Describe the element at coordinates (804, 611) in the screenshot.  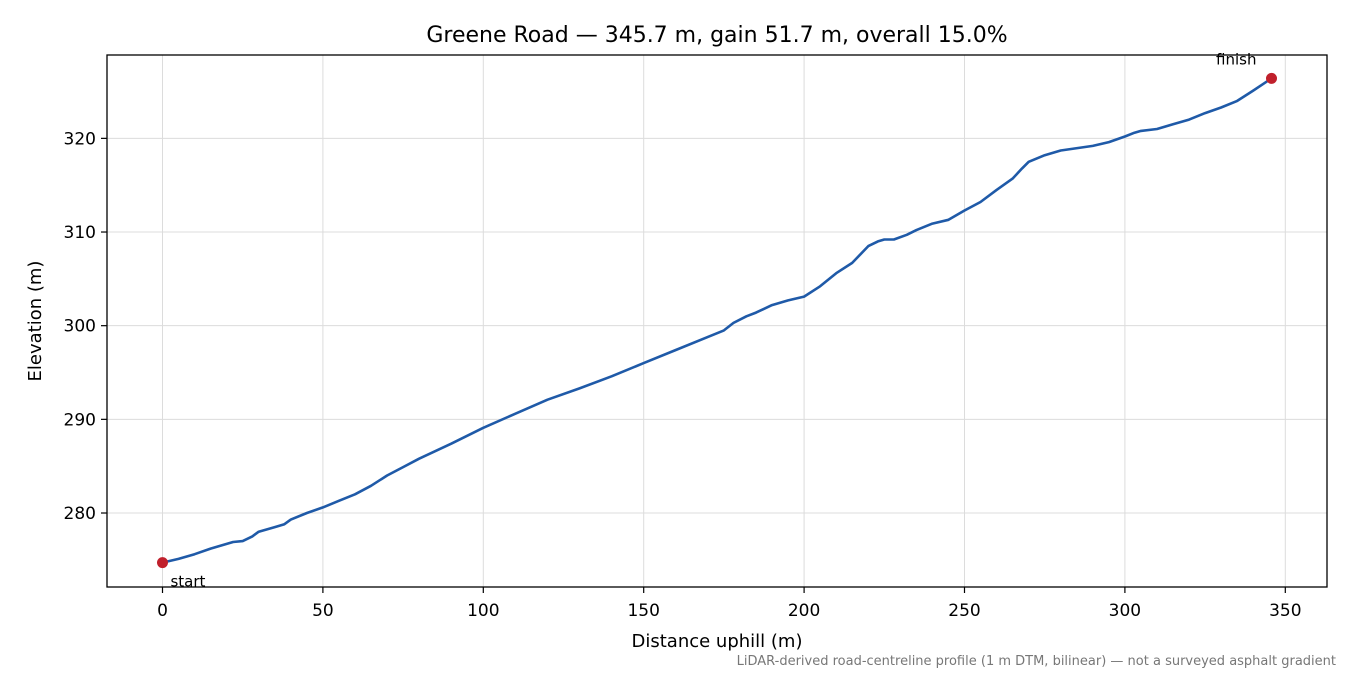
I see `x-tick-label: 200` at that location.